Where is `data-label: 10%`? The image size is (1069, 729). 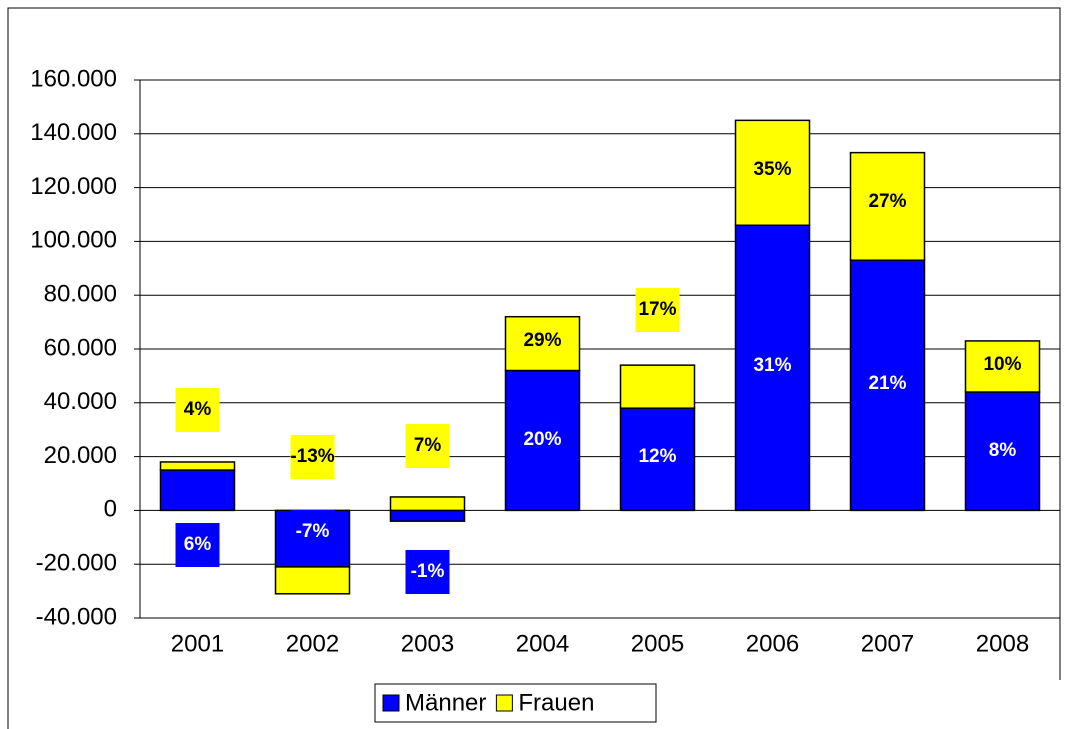 data-label: 10% is located at coordinates (1002, 364).